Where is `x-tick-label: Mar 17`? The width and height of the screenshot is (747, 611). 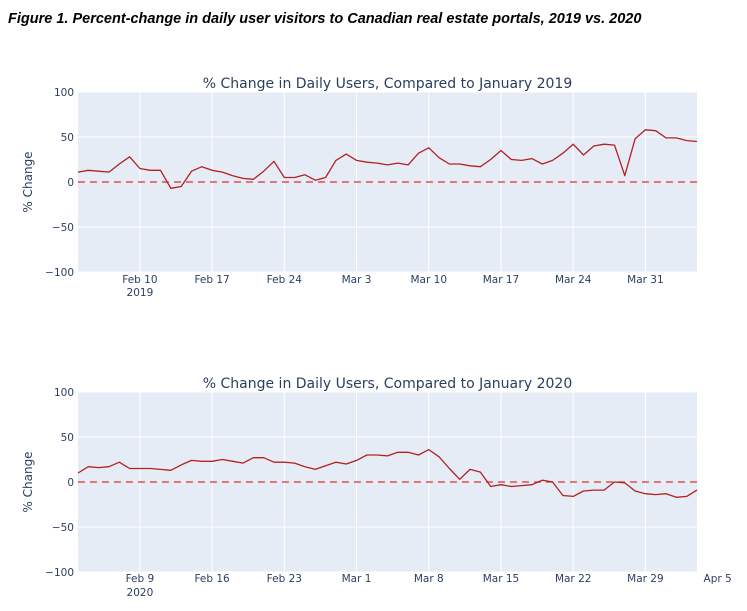
x-tick-label: Mar 17 is located at coordinates (501, 280).